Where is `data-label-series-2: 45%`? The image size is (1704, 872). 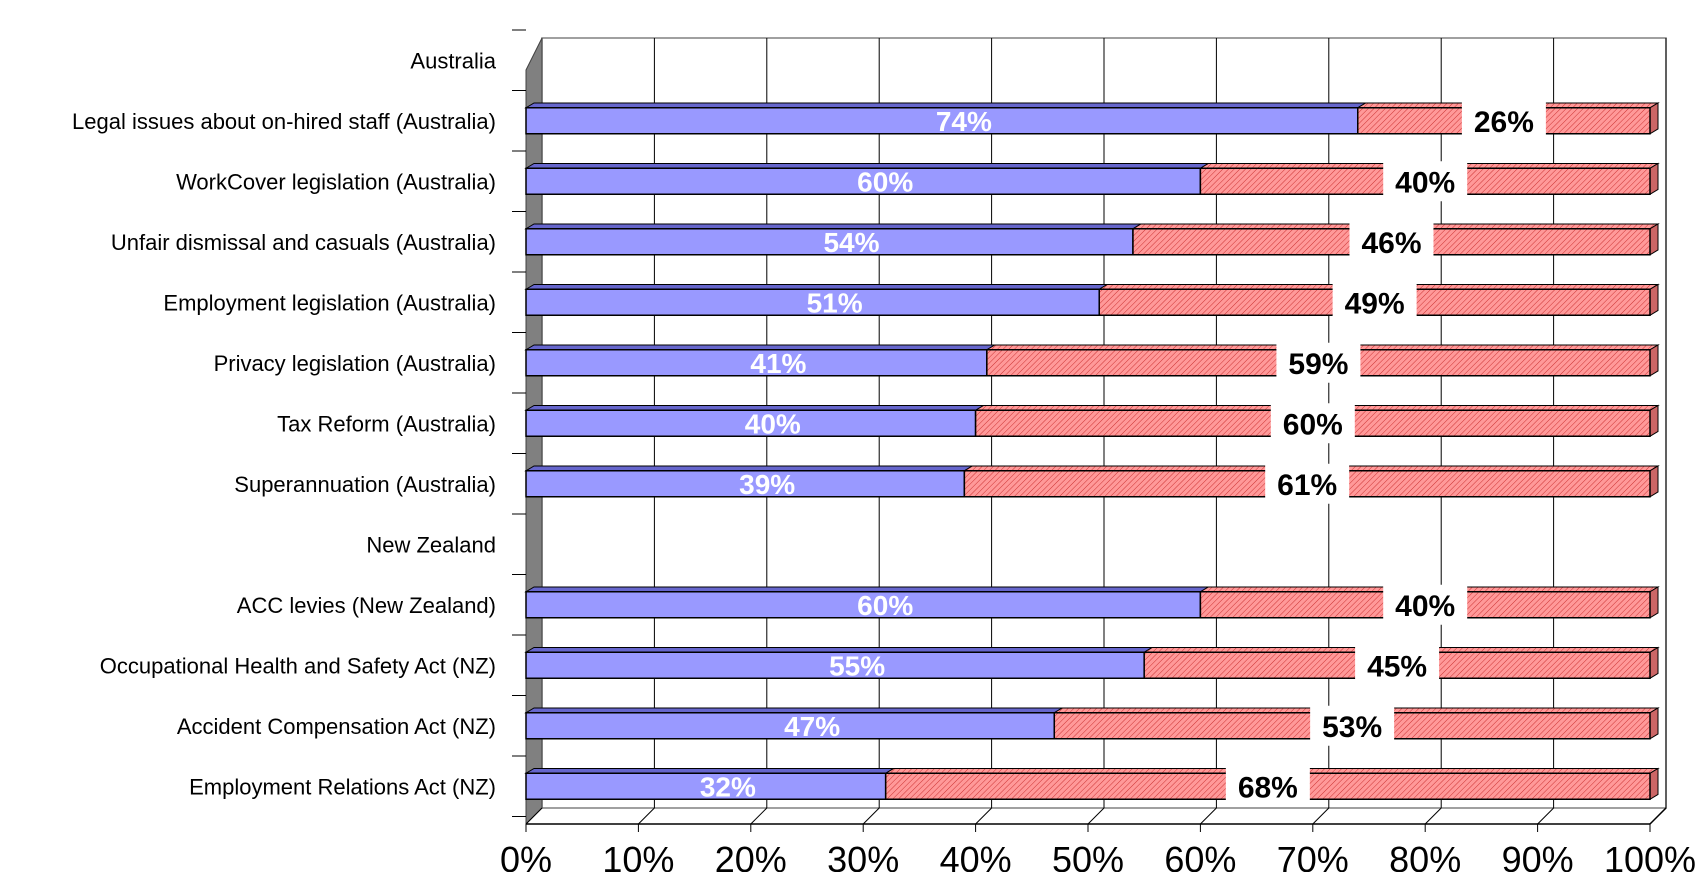
data-label-series-2: 45% is located at coordinates (1397, 666).